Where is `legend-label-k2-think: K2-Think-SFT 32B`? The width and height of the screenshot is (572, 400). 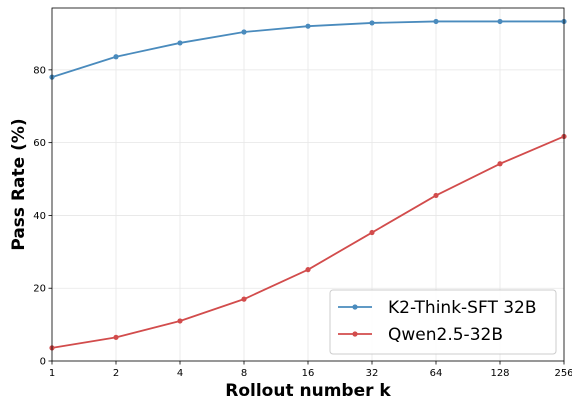
legend-label-k2-think: K2-Think-SFT 32B is located at coordinates (462, 308).